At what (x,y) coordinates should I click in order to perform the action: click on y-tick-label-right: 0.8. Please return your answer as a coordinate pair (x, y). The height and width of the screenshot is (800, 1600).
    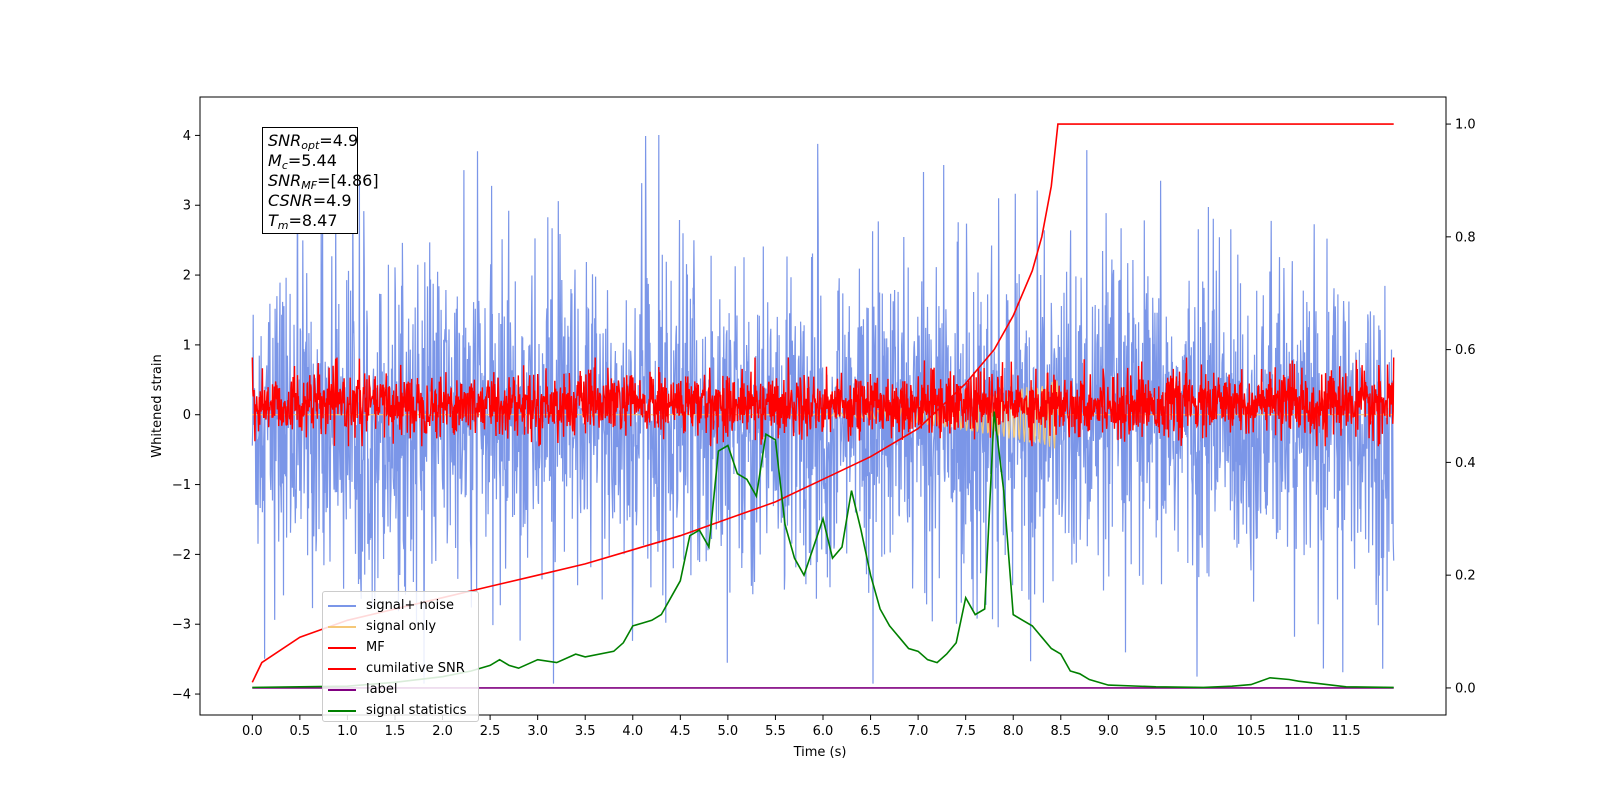
    Looking at the image, I should click on (1465, 237).